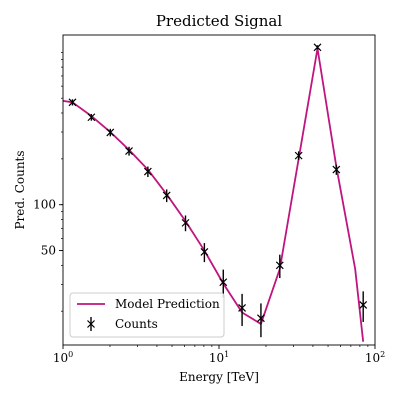 This screenshot has width=400, height=400. What do you see at coordinates (375, 357) in the screenshot?
I see `x-tick-label: 102` at bounding box center [375, 357].